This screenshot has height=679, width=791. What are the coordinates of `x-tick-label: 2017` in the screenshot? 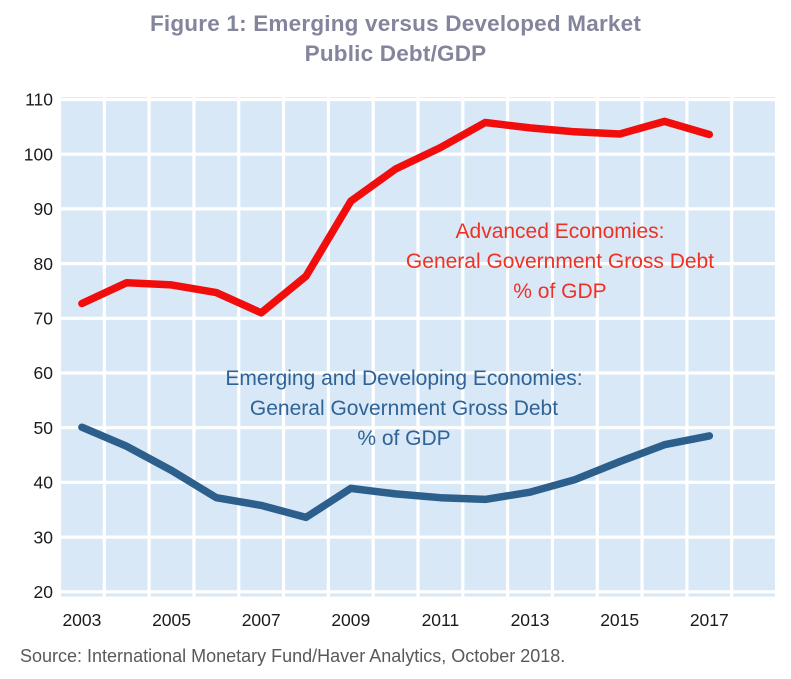 It's located at (709, 620).